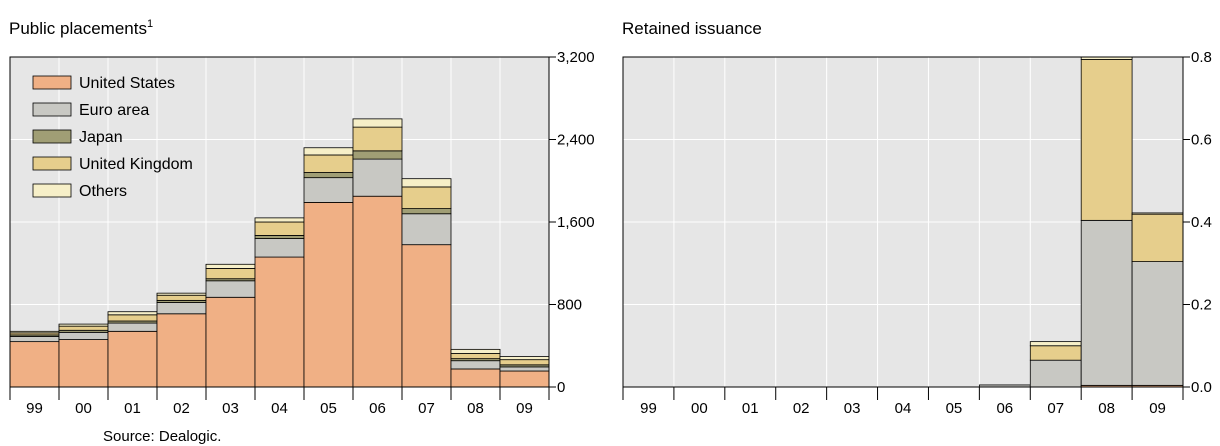 This screenshot has height=446, width=1220. I want to click on title-footnote-marker: 1, so click(150, 24).